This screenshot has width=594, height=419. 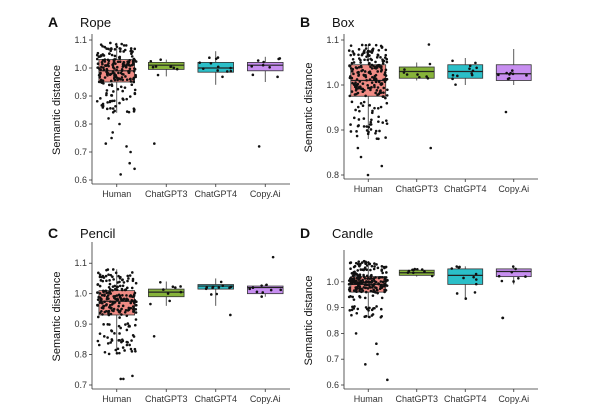 I want to click on box-human, so click(x=117, y=324).